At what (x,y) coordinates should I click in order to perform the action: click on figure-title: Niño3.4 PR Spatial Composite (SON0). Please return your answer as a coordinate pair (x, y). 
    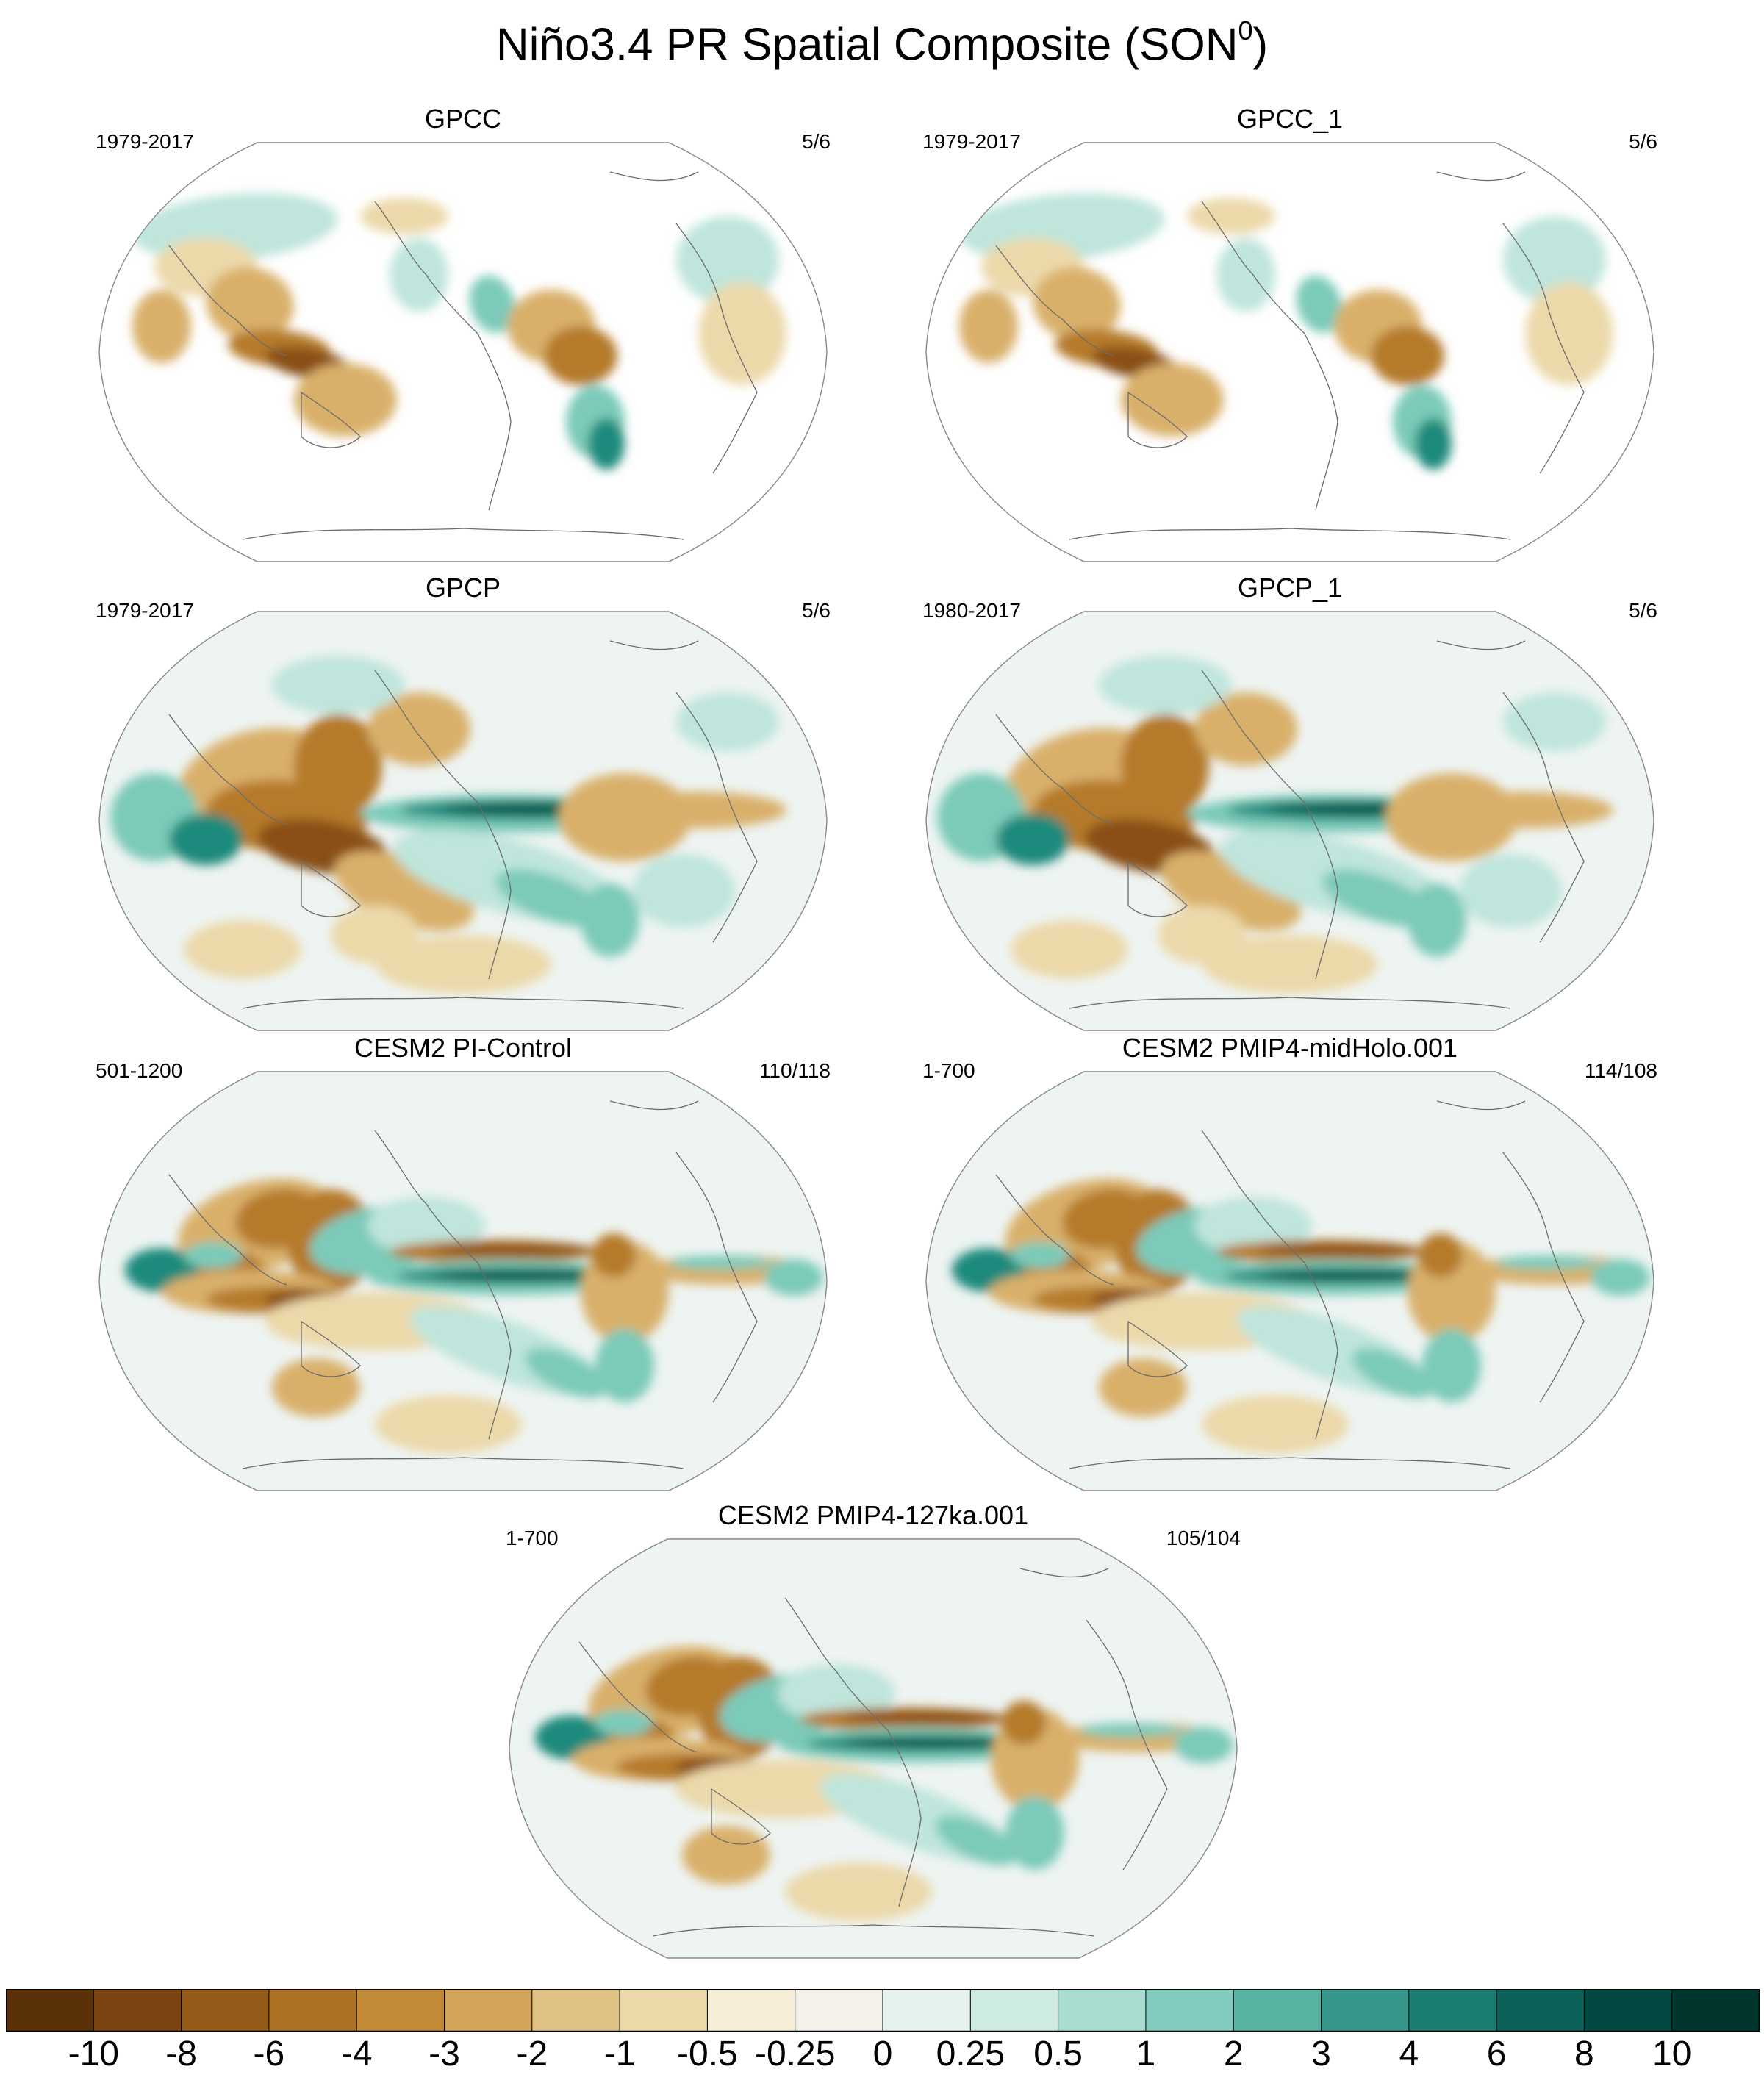
    Looking at the image, I should click on (882, 40).